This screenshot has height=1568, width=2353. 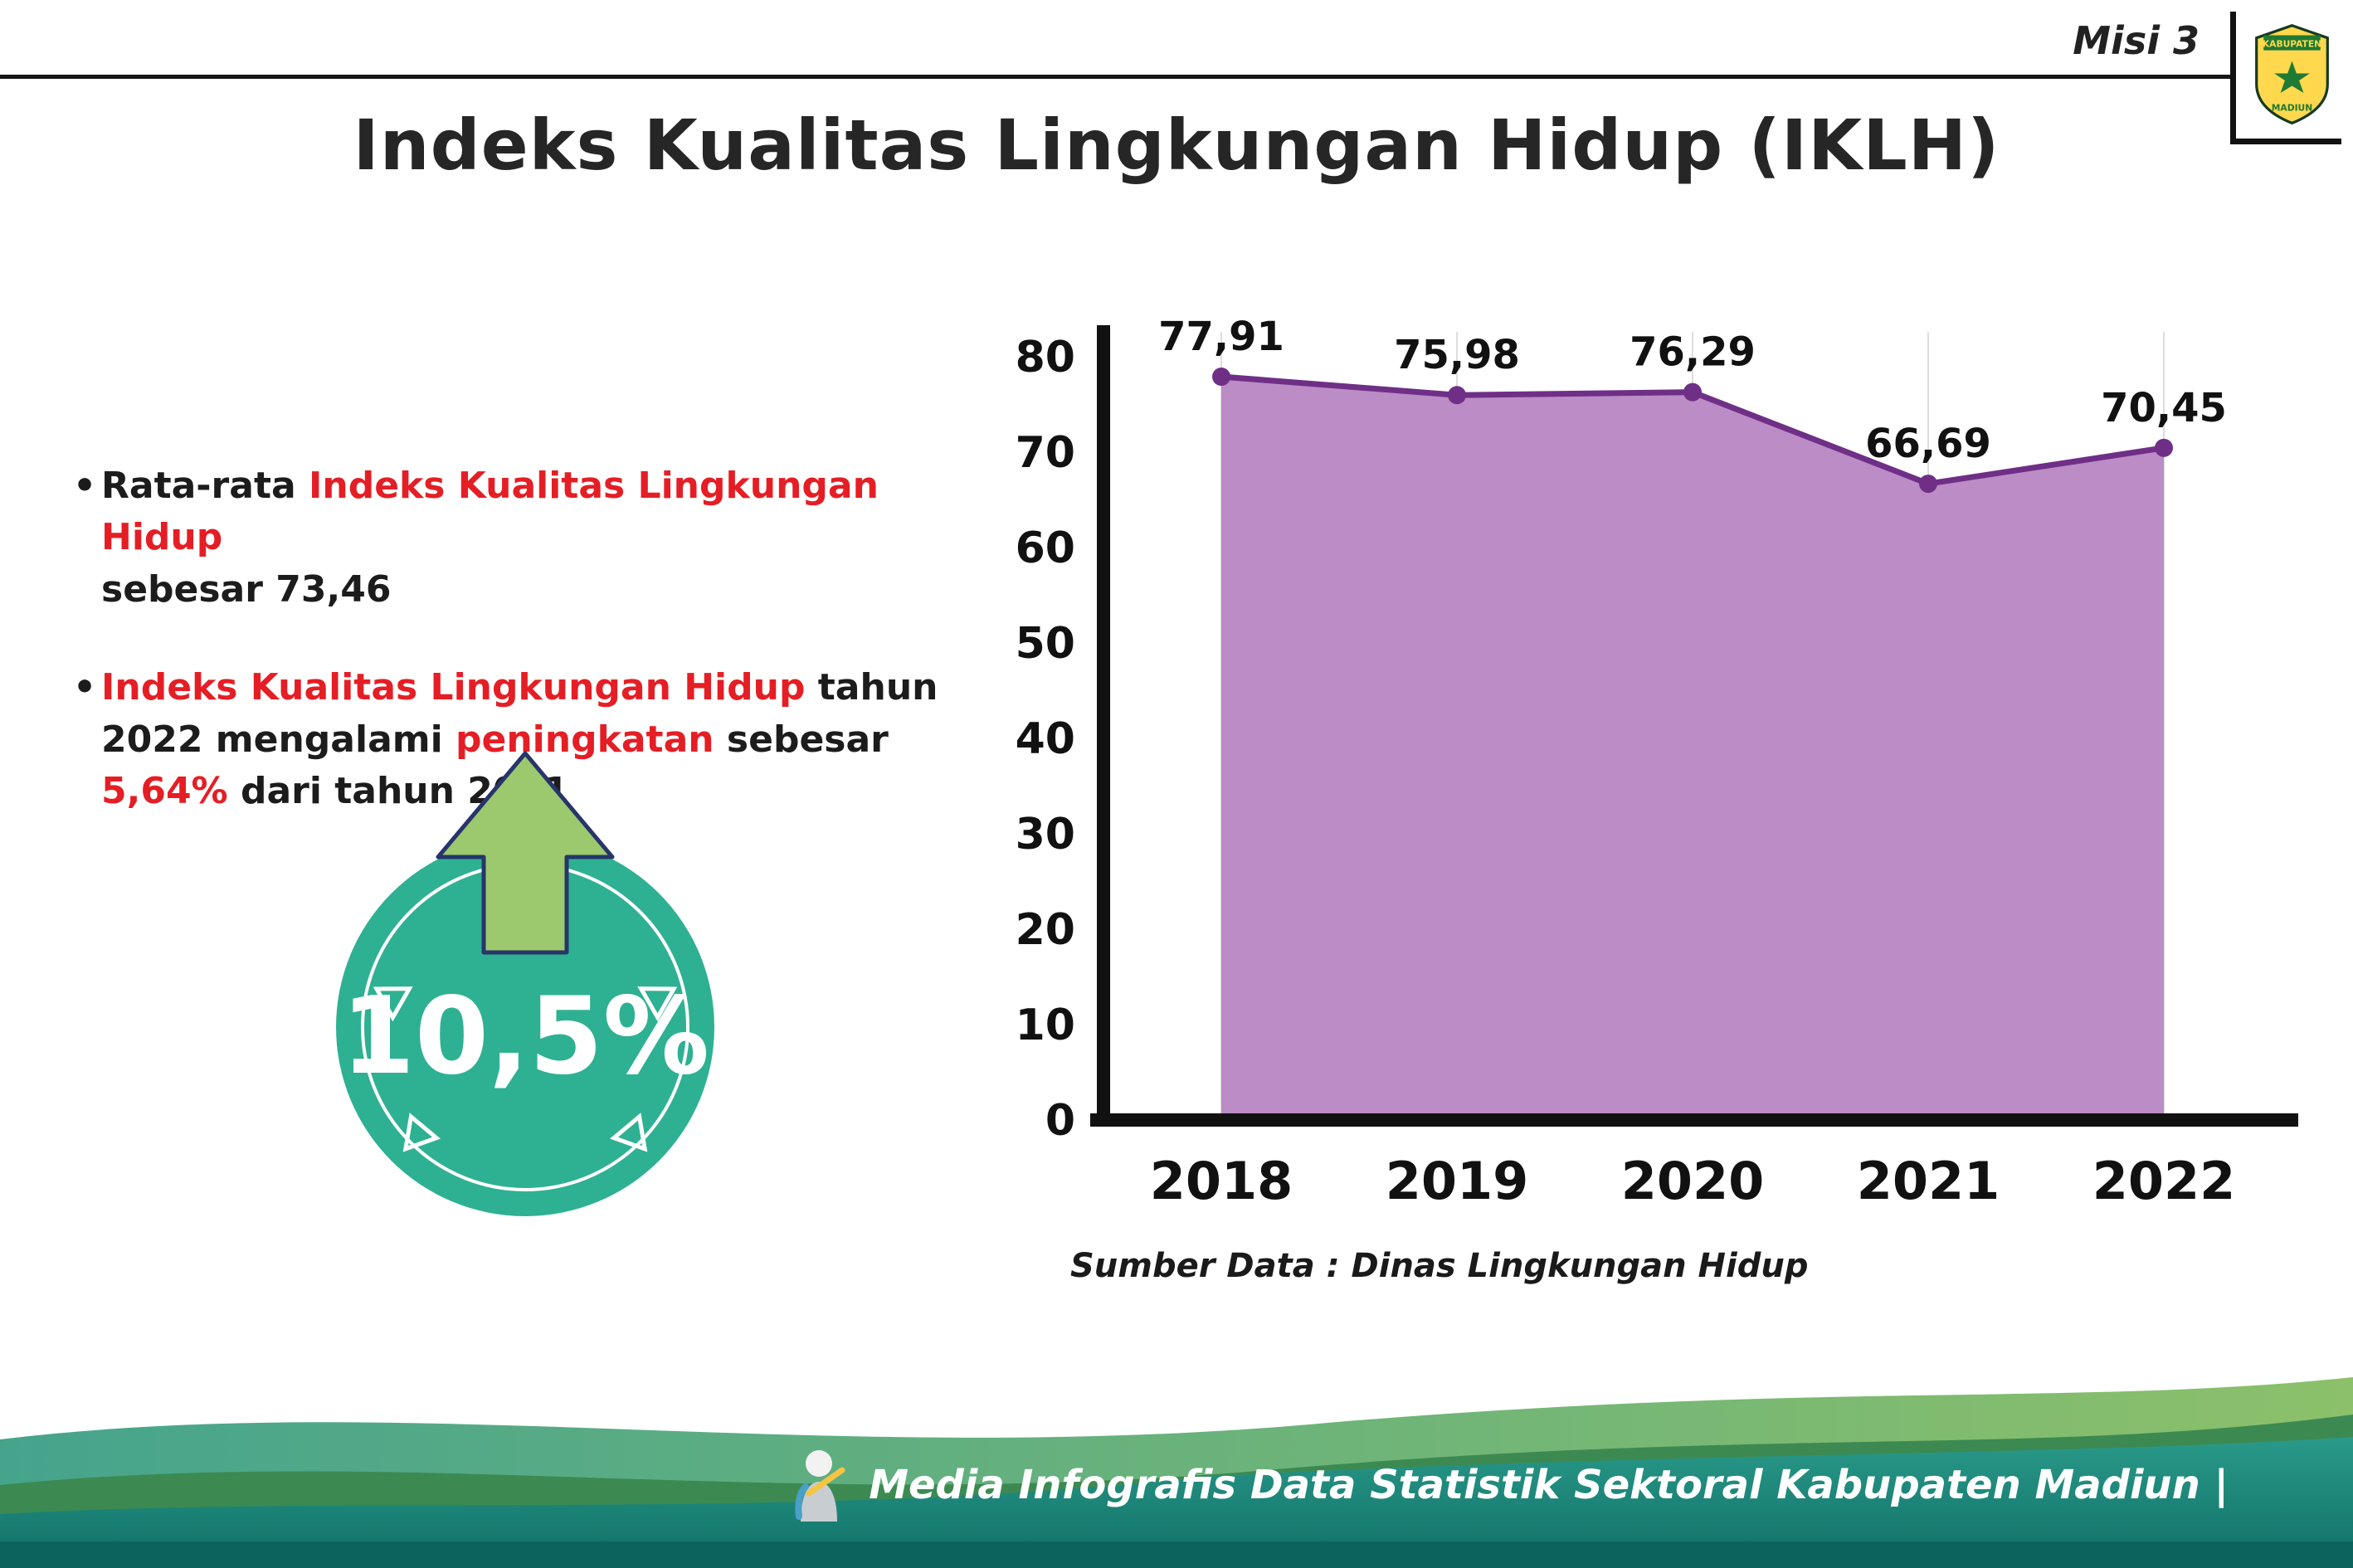 What do you see at coordinates (1122, 77) in the screenshot?
I see `top-divider-line` at bounding box center [1122, 77].